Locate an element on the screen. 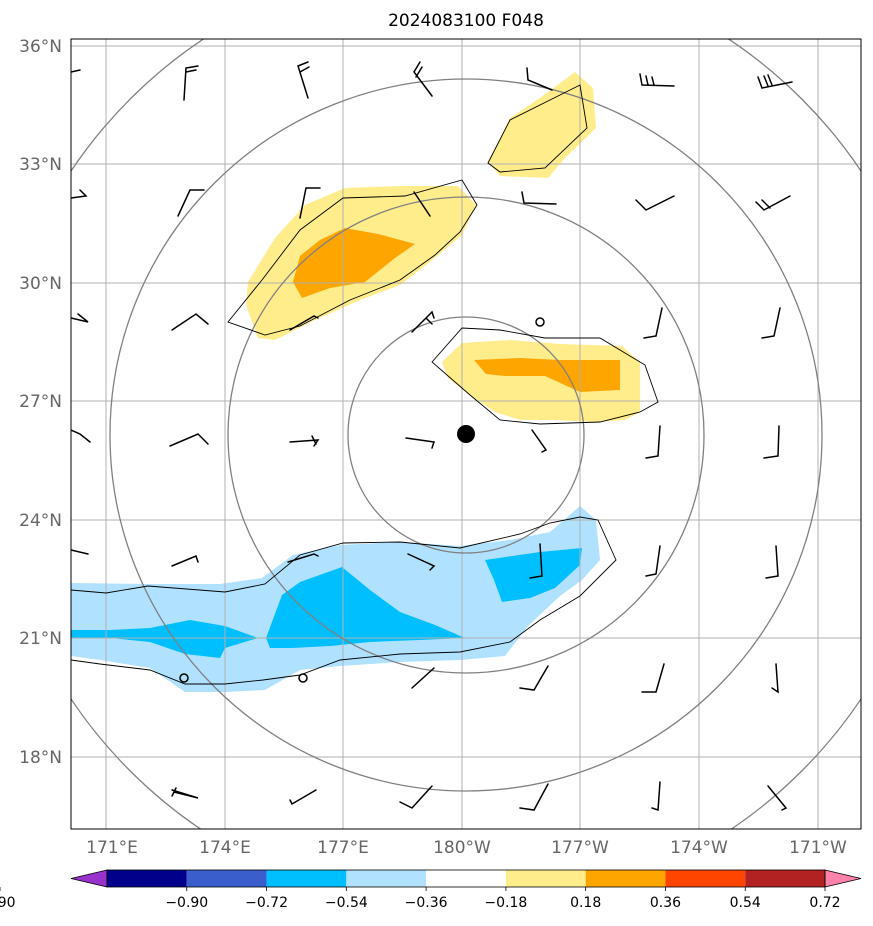 This screenshot has height=926, width=873. storm-center-dot is located at coordinates (466, 434).